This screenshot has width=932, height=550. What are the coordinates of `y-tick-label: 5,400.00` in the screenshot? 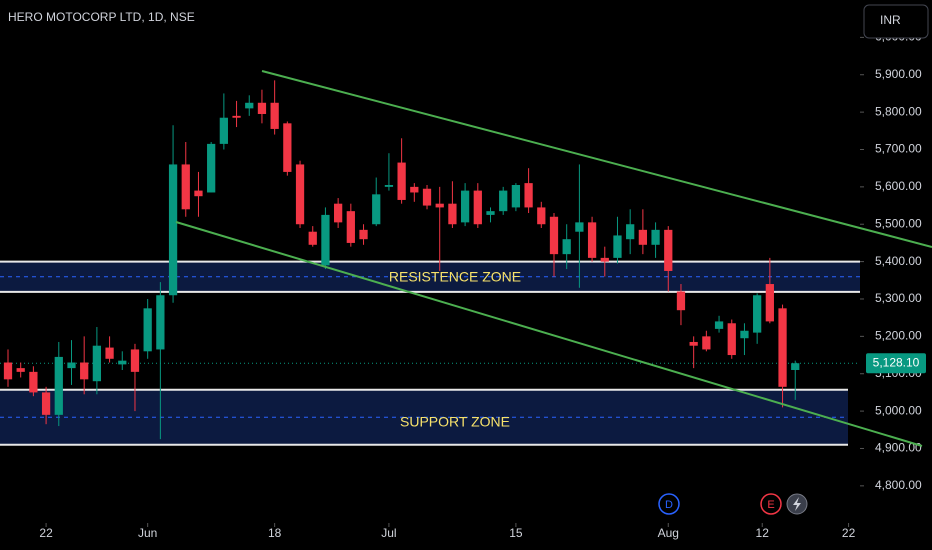 It's located at (898, 261).